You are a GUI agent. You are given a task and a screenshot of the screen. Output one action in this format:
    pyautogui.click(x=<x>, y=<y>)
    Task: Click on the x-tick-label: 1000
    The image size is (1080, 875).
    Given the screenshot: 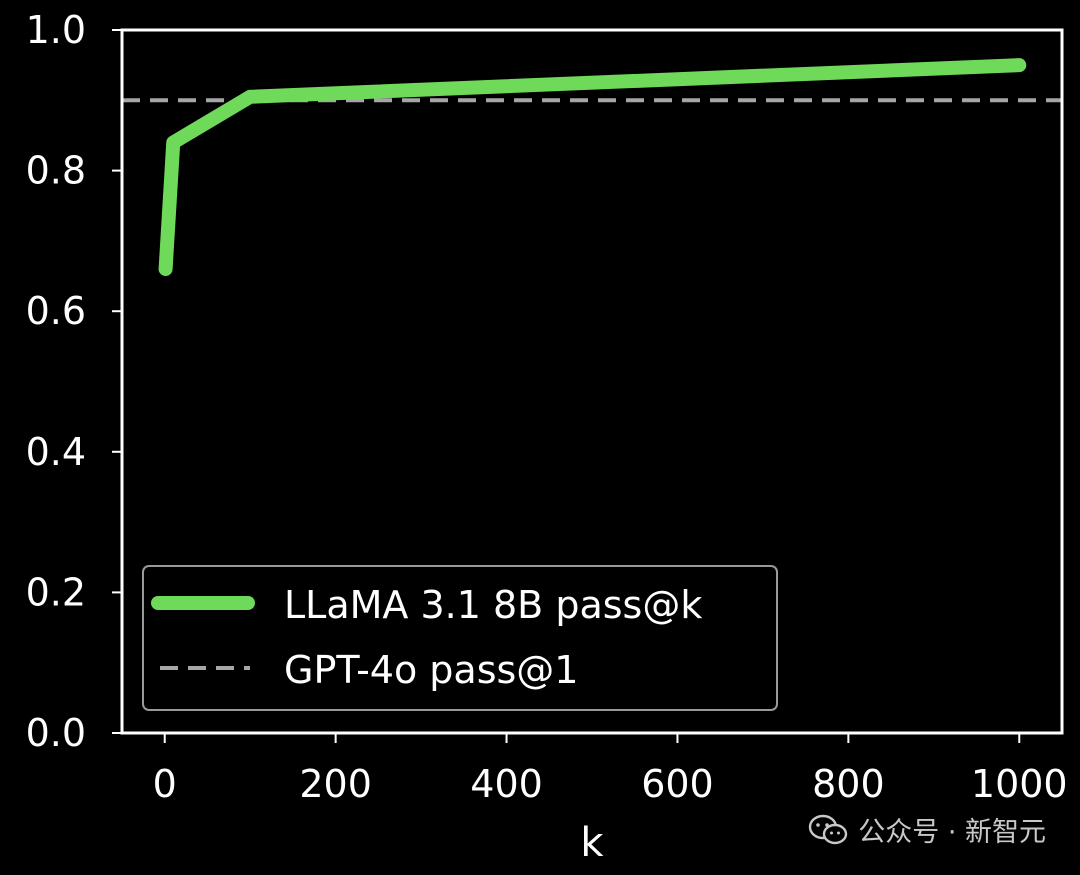 What is the action you would take?
    pyautogui.click(x=1019, y=784)
    